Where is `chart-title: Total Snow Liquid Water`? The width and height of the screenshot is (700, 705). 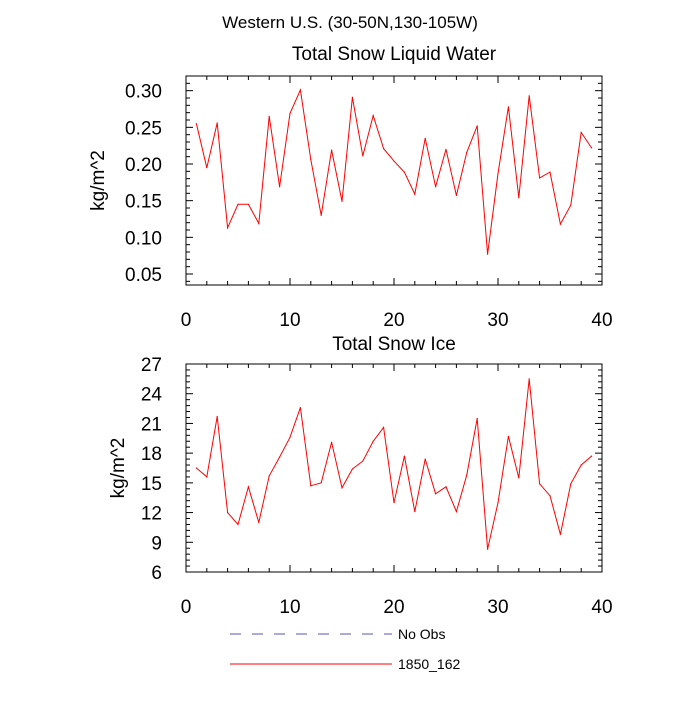 chart-title: Total Snow Liquid Water is located at coordinates (394, 54).